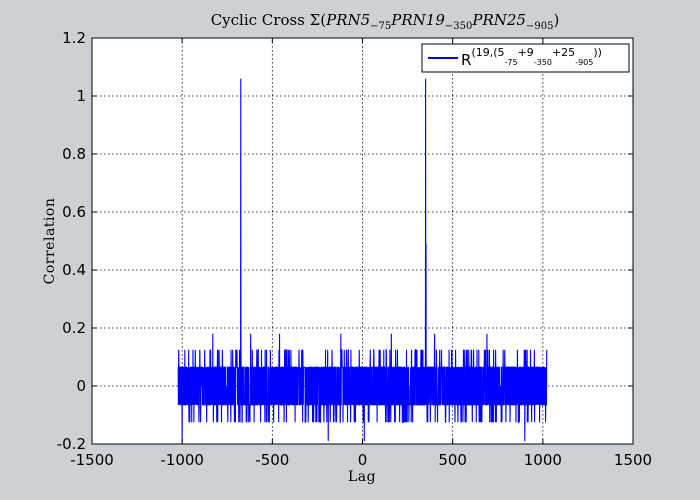 The width and height of the screenshot is (700, 500). What do you see at coordinates (92, 460) in the screenshot?
I see `x-tick-label: -1500` at bounding box center [92, 460].